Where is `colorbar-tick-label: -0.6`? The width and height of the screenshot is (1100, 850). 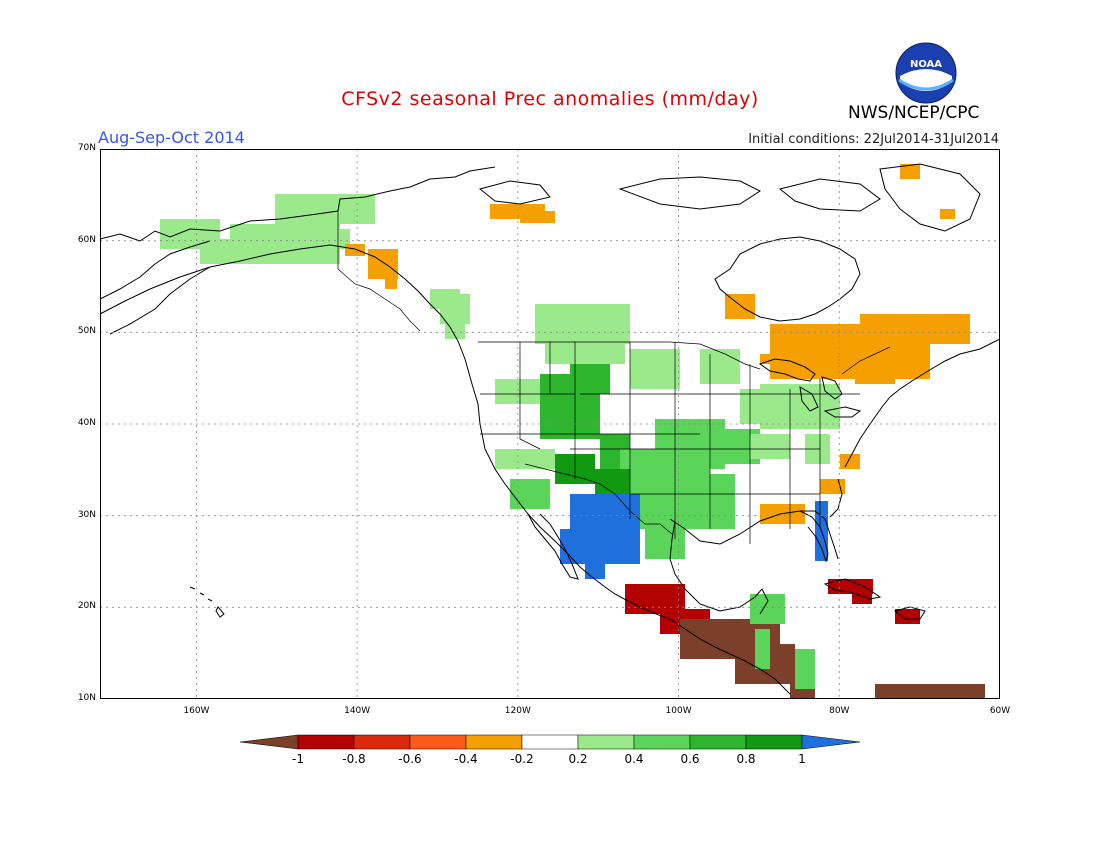 colorbar-tick-label: -0.6 is located at coordinates (410, 759).